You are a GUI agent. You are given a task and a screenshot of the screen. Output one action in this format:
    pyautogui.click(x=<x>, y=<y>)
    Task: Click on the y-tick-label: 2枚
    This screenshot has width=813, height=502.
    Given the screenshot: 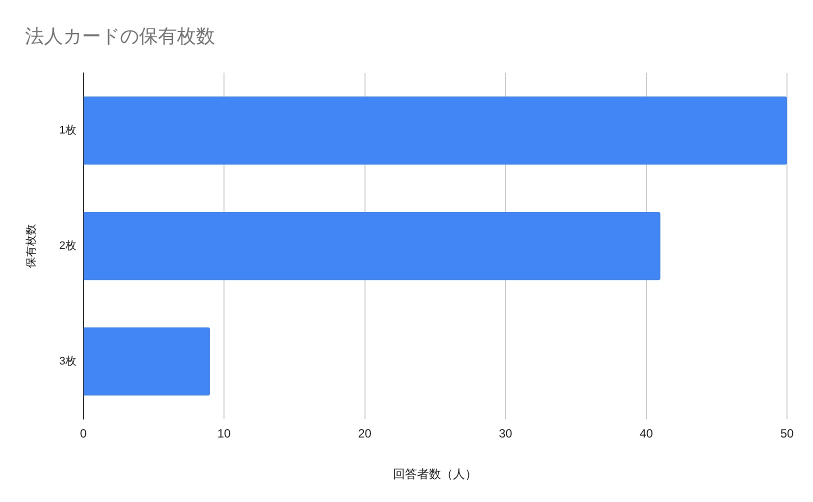 What is the action you would take?
    pyautogui.click(x=67, y=246)
    